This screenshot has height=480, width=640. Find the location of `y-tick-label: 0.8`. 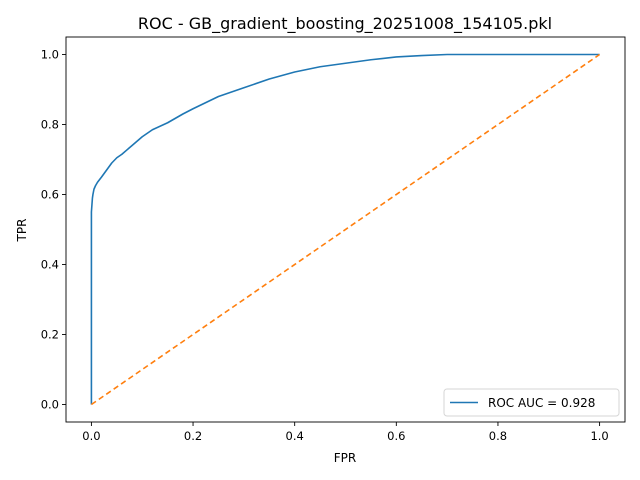

y-tick-label: 0.8 is located at coordinates (50, 125).